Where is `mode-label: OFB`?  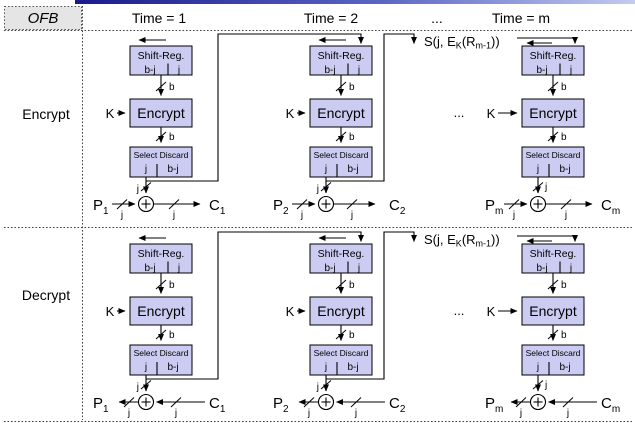
mode-label: OFB is located at coordinates (43, 18).